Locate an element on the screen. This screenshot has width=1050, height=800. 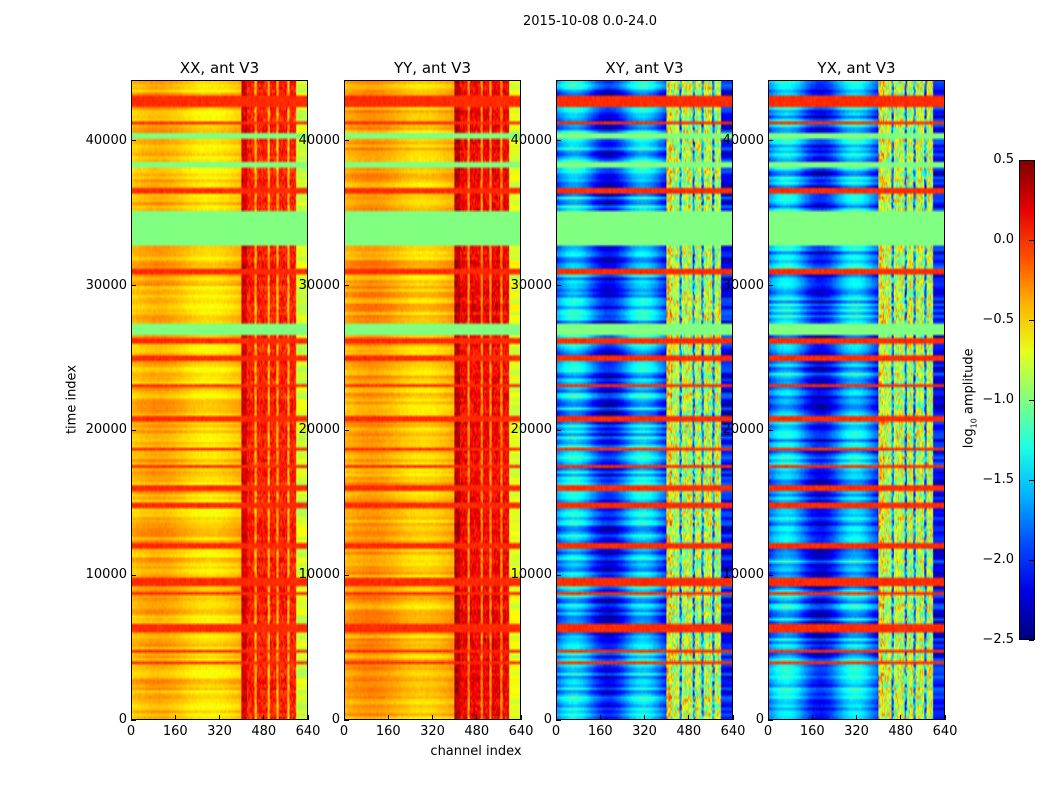
colorbar-tick-label: −2.5 is located at coordinates (998, 639).